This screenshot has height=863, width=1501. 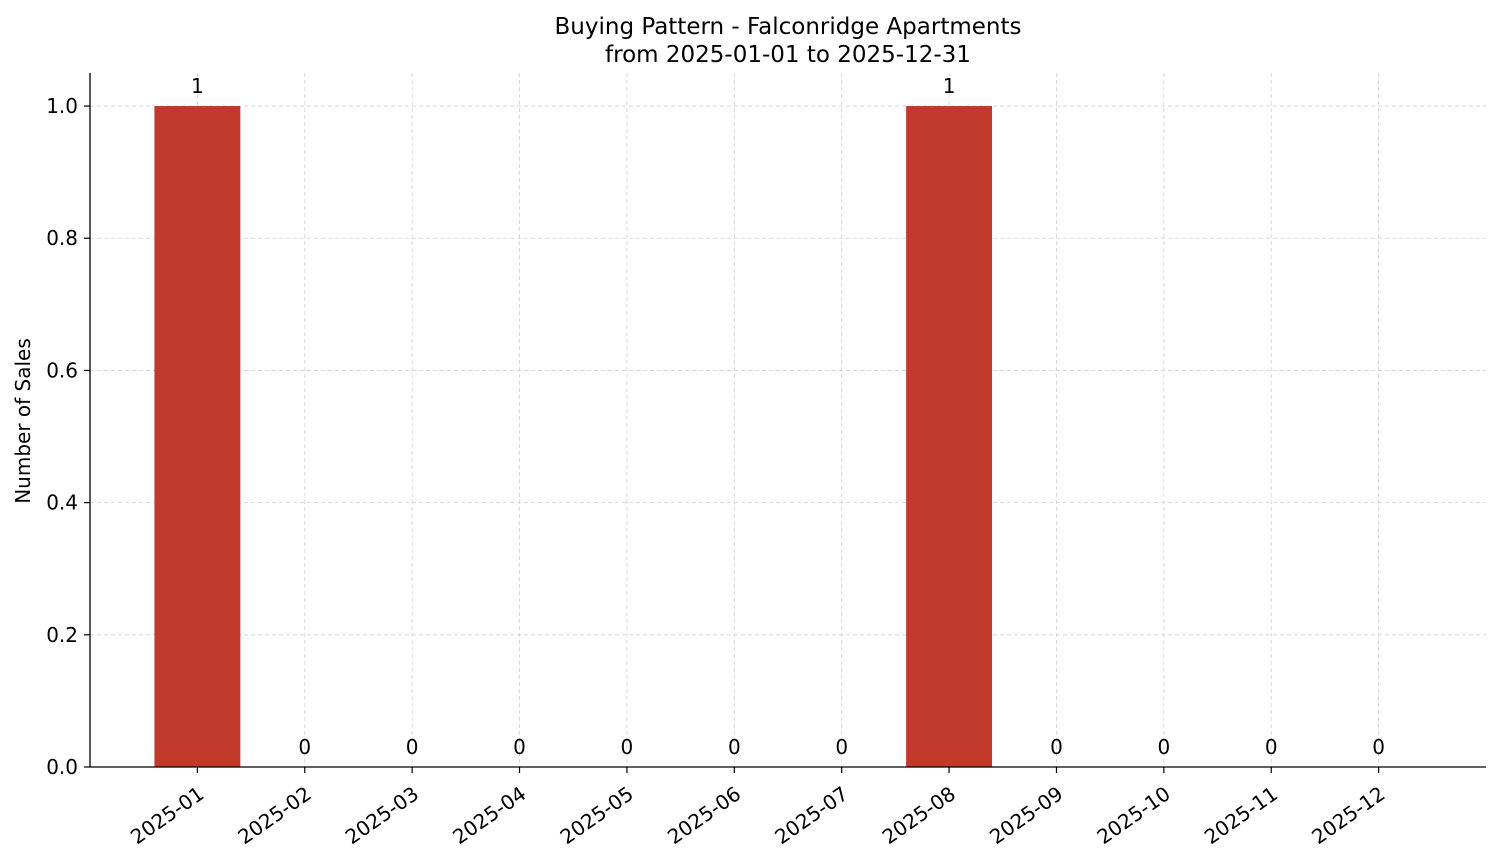 I want to click on x-tick-label: 2025-10, so click(x=1133, y=815).